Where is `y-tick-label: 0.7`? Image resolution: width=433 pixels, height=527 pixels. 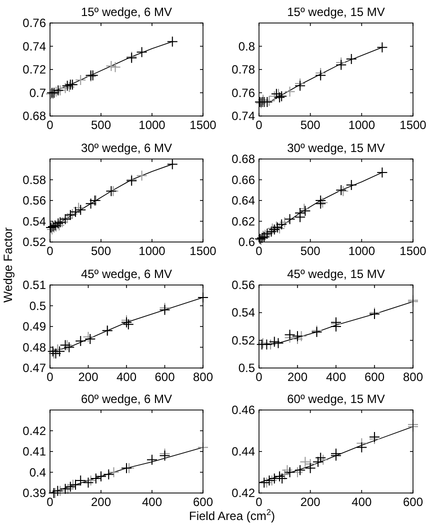 y-tick-label: 0.7 is located at coordinates (37, 93).